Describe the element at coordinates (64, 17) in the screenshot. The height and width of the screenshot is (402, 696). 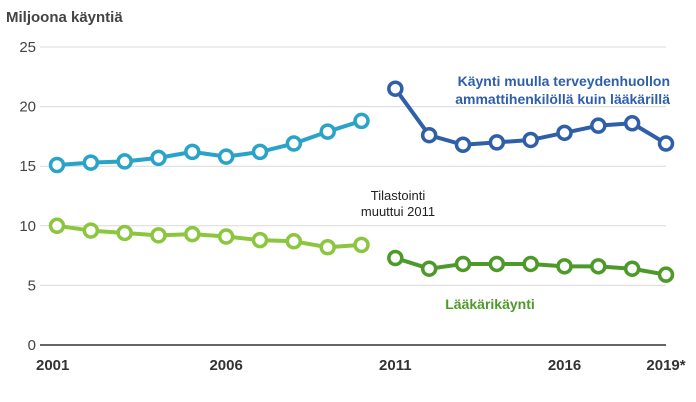
I see `y-axis-label: Miljoona käyntiä` at that location.